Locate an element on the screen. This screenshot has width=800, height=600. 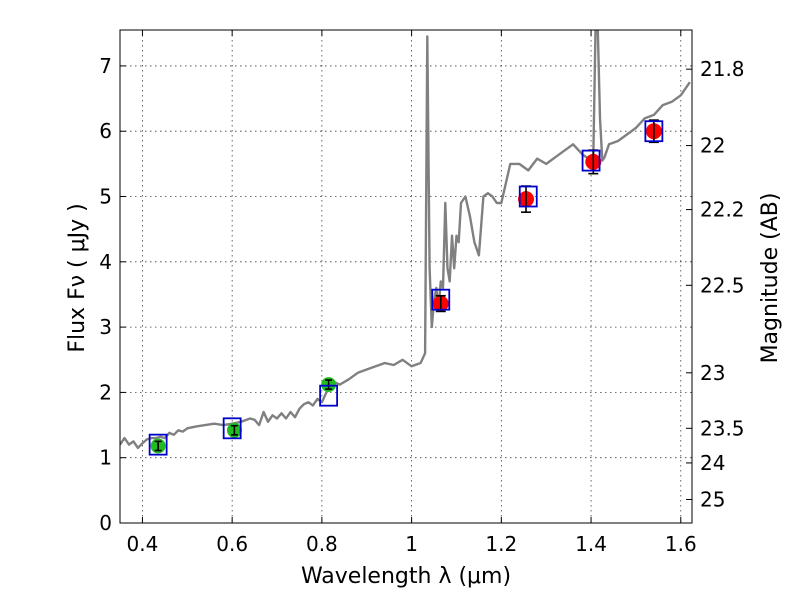
y-tick-label: 7 is located at coordinates (105, 66).